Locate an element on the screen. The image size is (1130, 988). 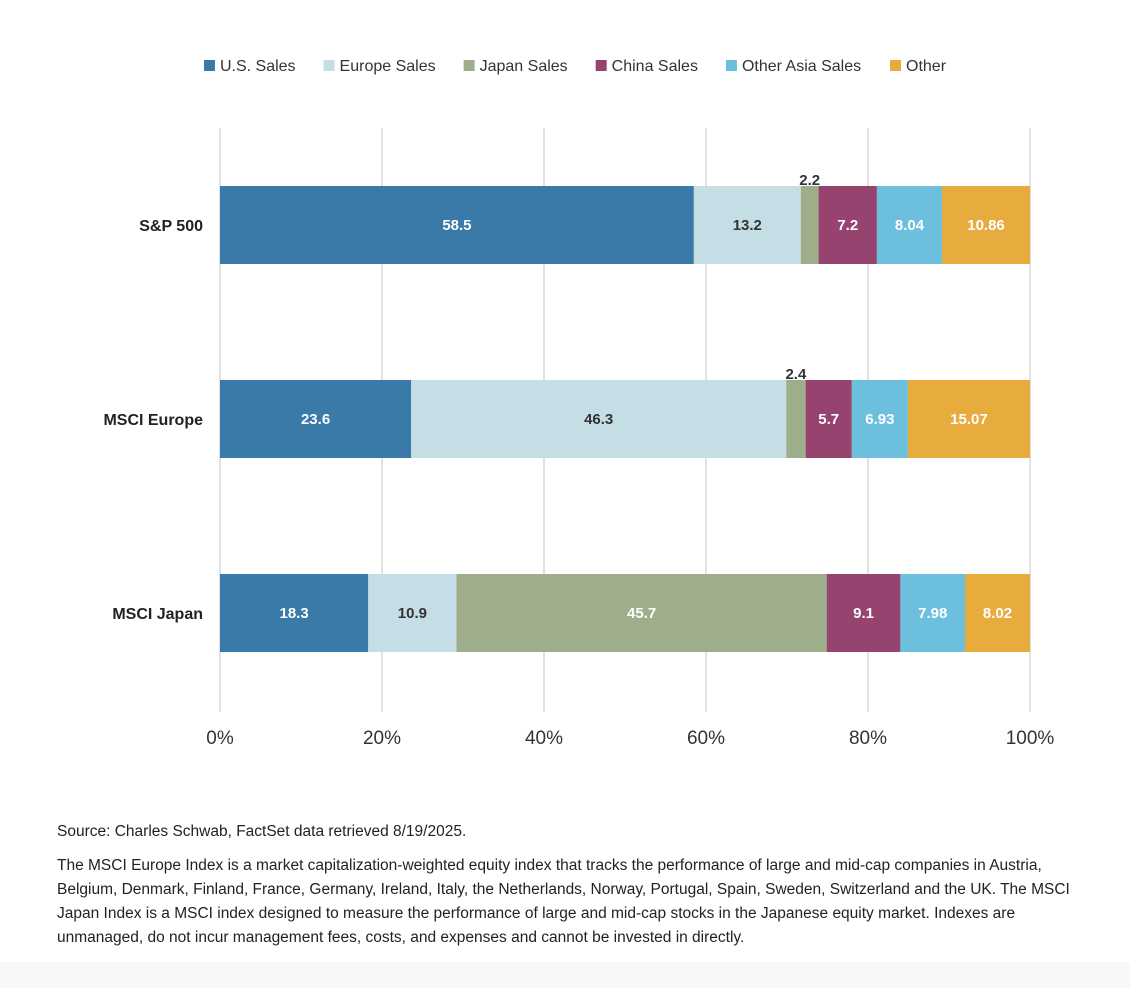
data-label: 5.7 is located at coordinates (828, 419).